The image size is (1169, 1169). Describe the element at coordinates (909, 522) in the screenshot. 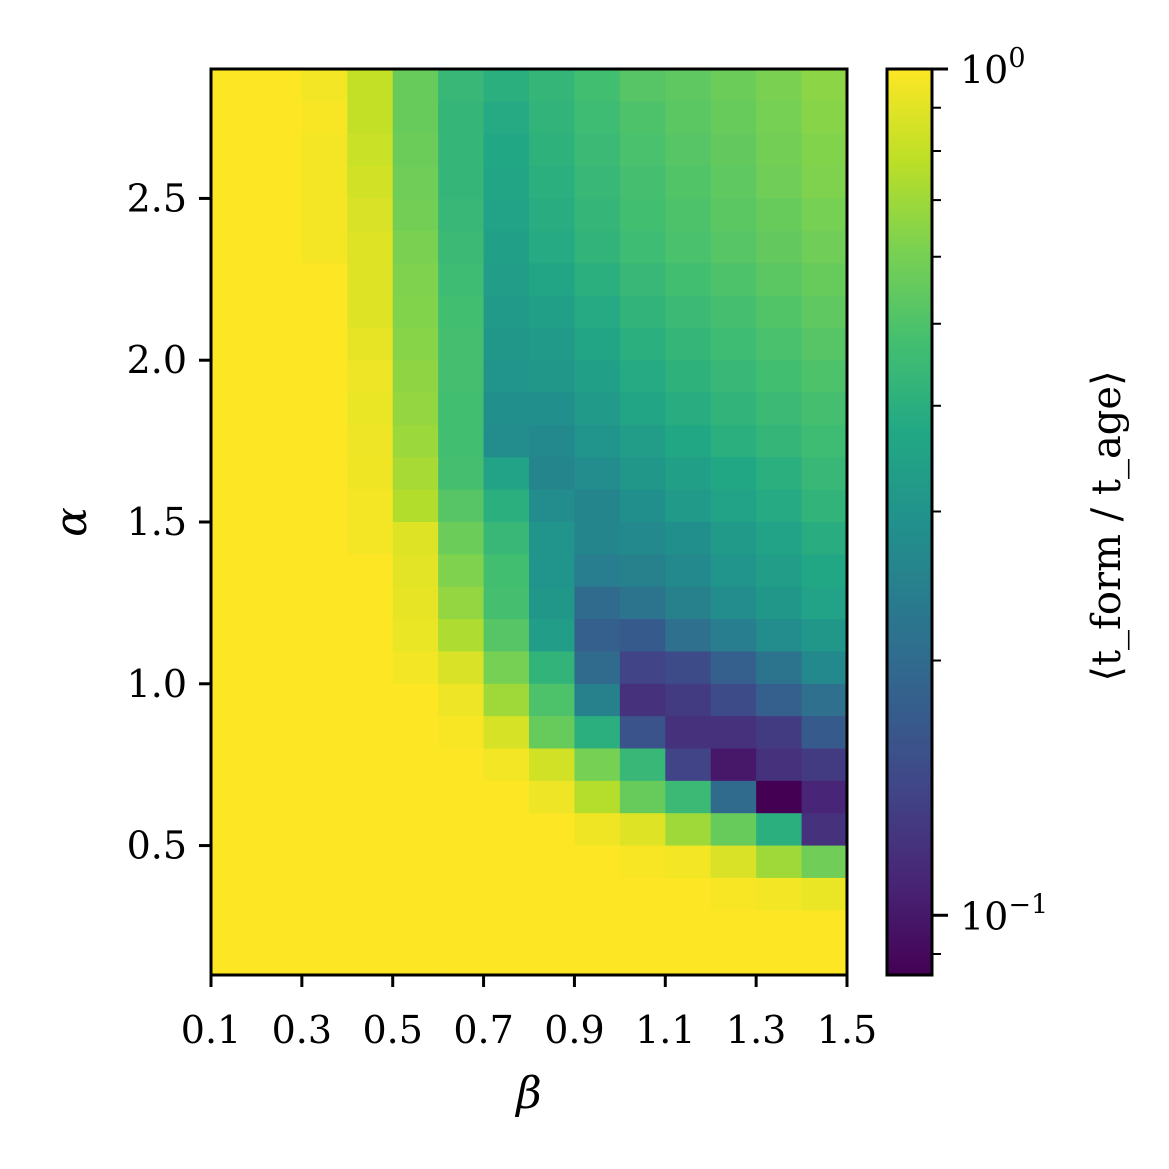

I see `colorbar-frame` at that location.